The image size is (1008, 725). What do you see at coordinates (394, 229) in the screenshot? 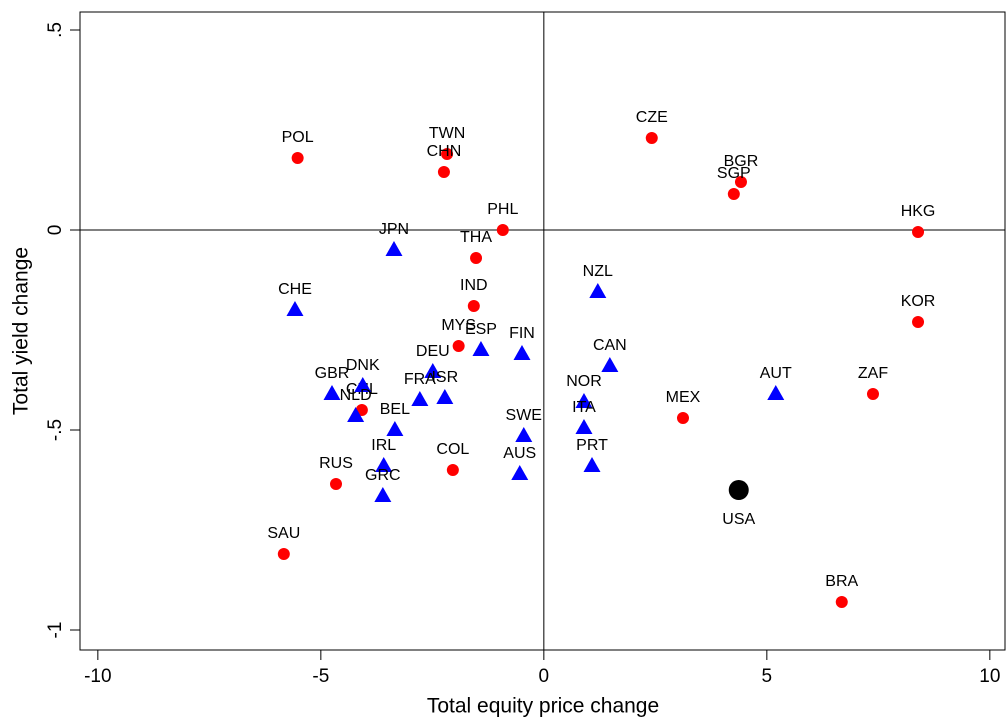
I see `point-label: JPN` at bounding box center [394, 229].